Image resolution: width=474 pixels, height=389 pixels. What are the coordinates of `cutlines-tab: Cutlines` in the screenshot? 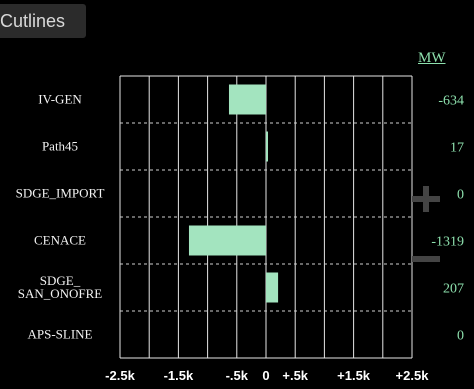 It's located at (43, 21).